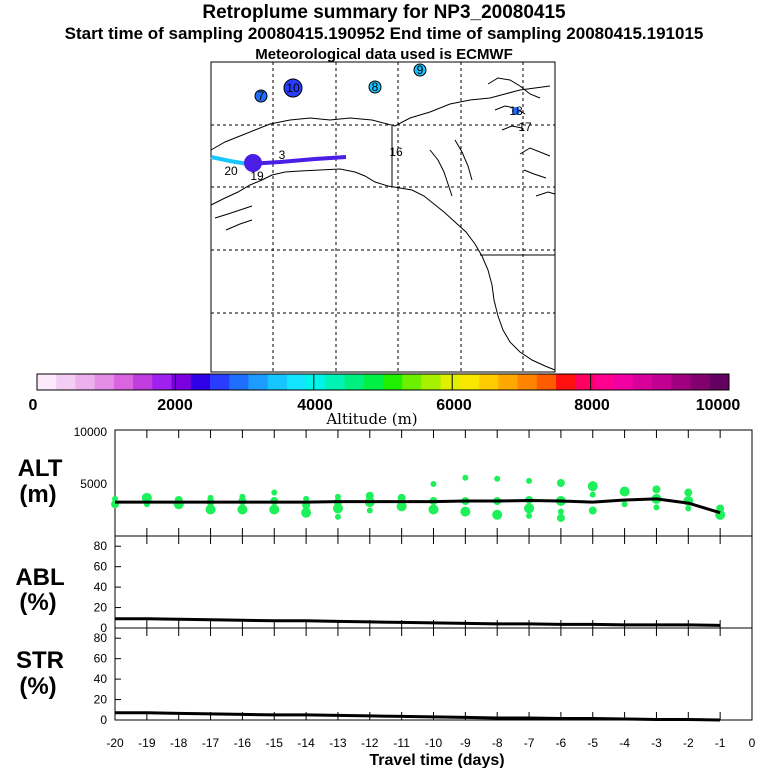 This screenshot has height=768, width=768. Describe the element at coordinates (39, 577) in the screenshot. I see `abl-ylabel: ABL` at that location.